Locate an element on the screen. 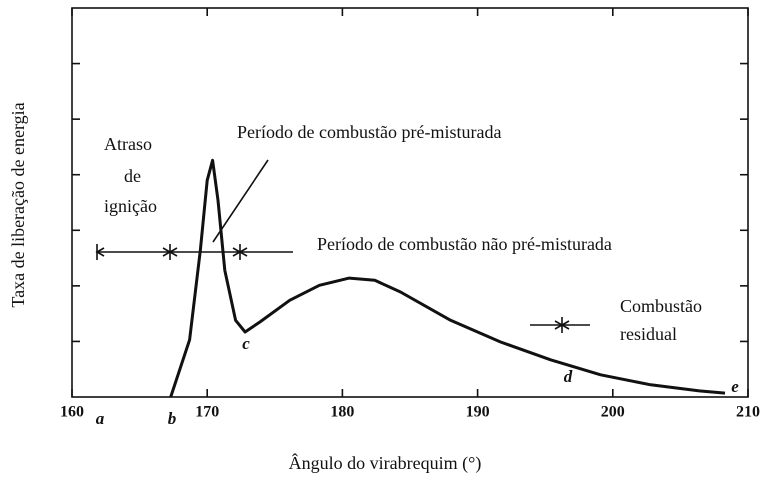 This screenshot has height=485, width=778. point-letter: e is located at coordinates (735, 386).